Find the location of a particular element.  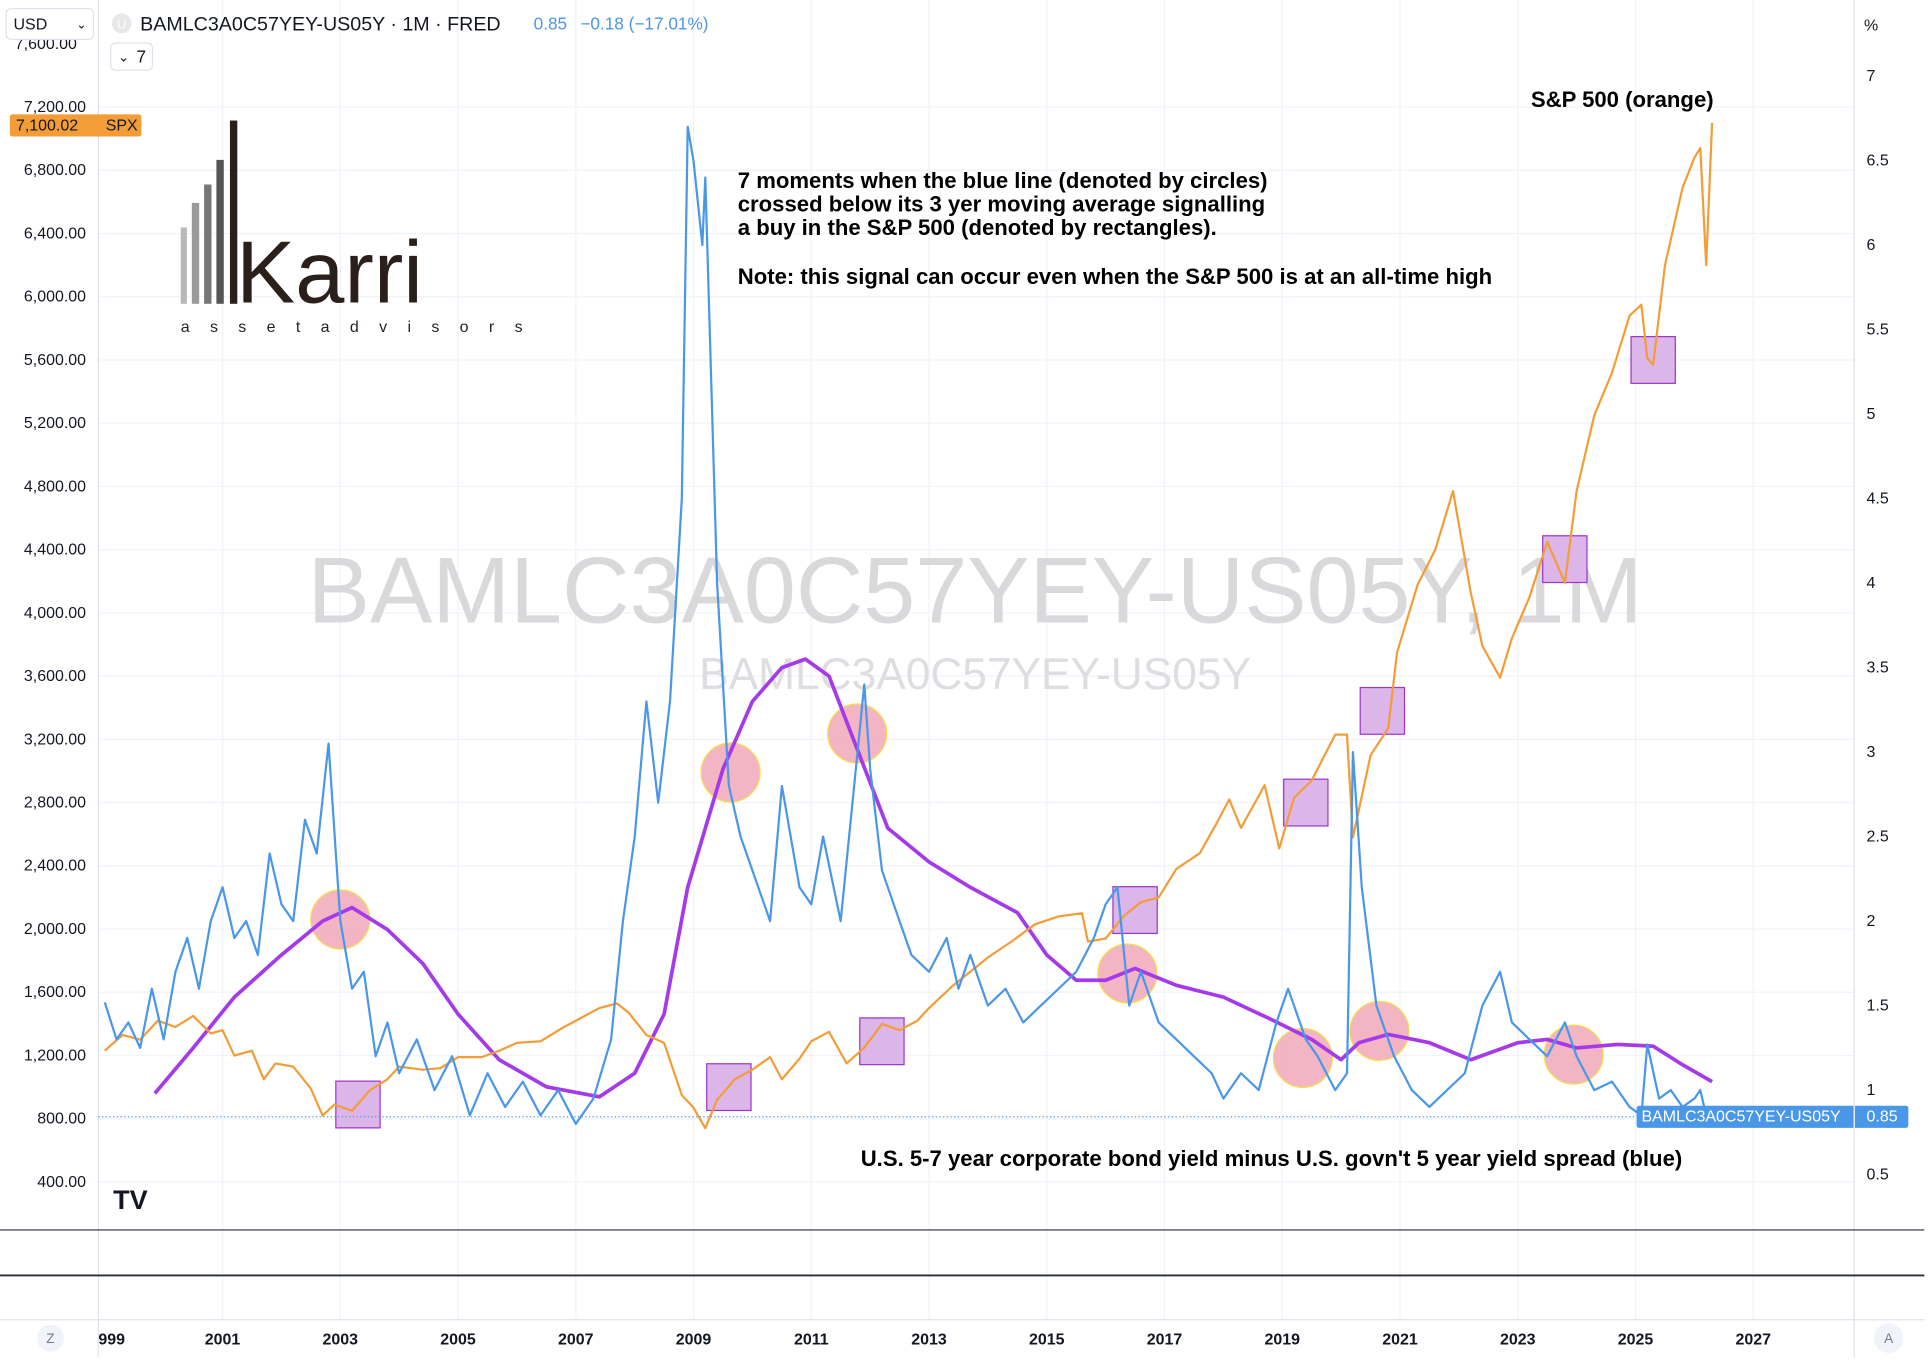

indicators-toggle-button is located at coordinates (132, 56).